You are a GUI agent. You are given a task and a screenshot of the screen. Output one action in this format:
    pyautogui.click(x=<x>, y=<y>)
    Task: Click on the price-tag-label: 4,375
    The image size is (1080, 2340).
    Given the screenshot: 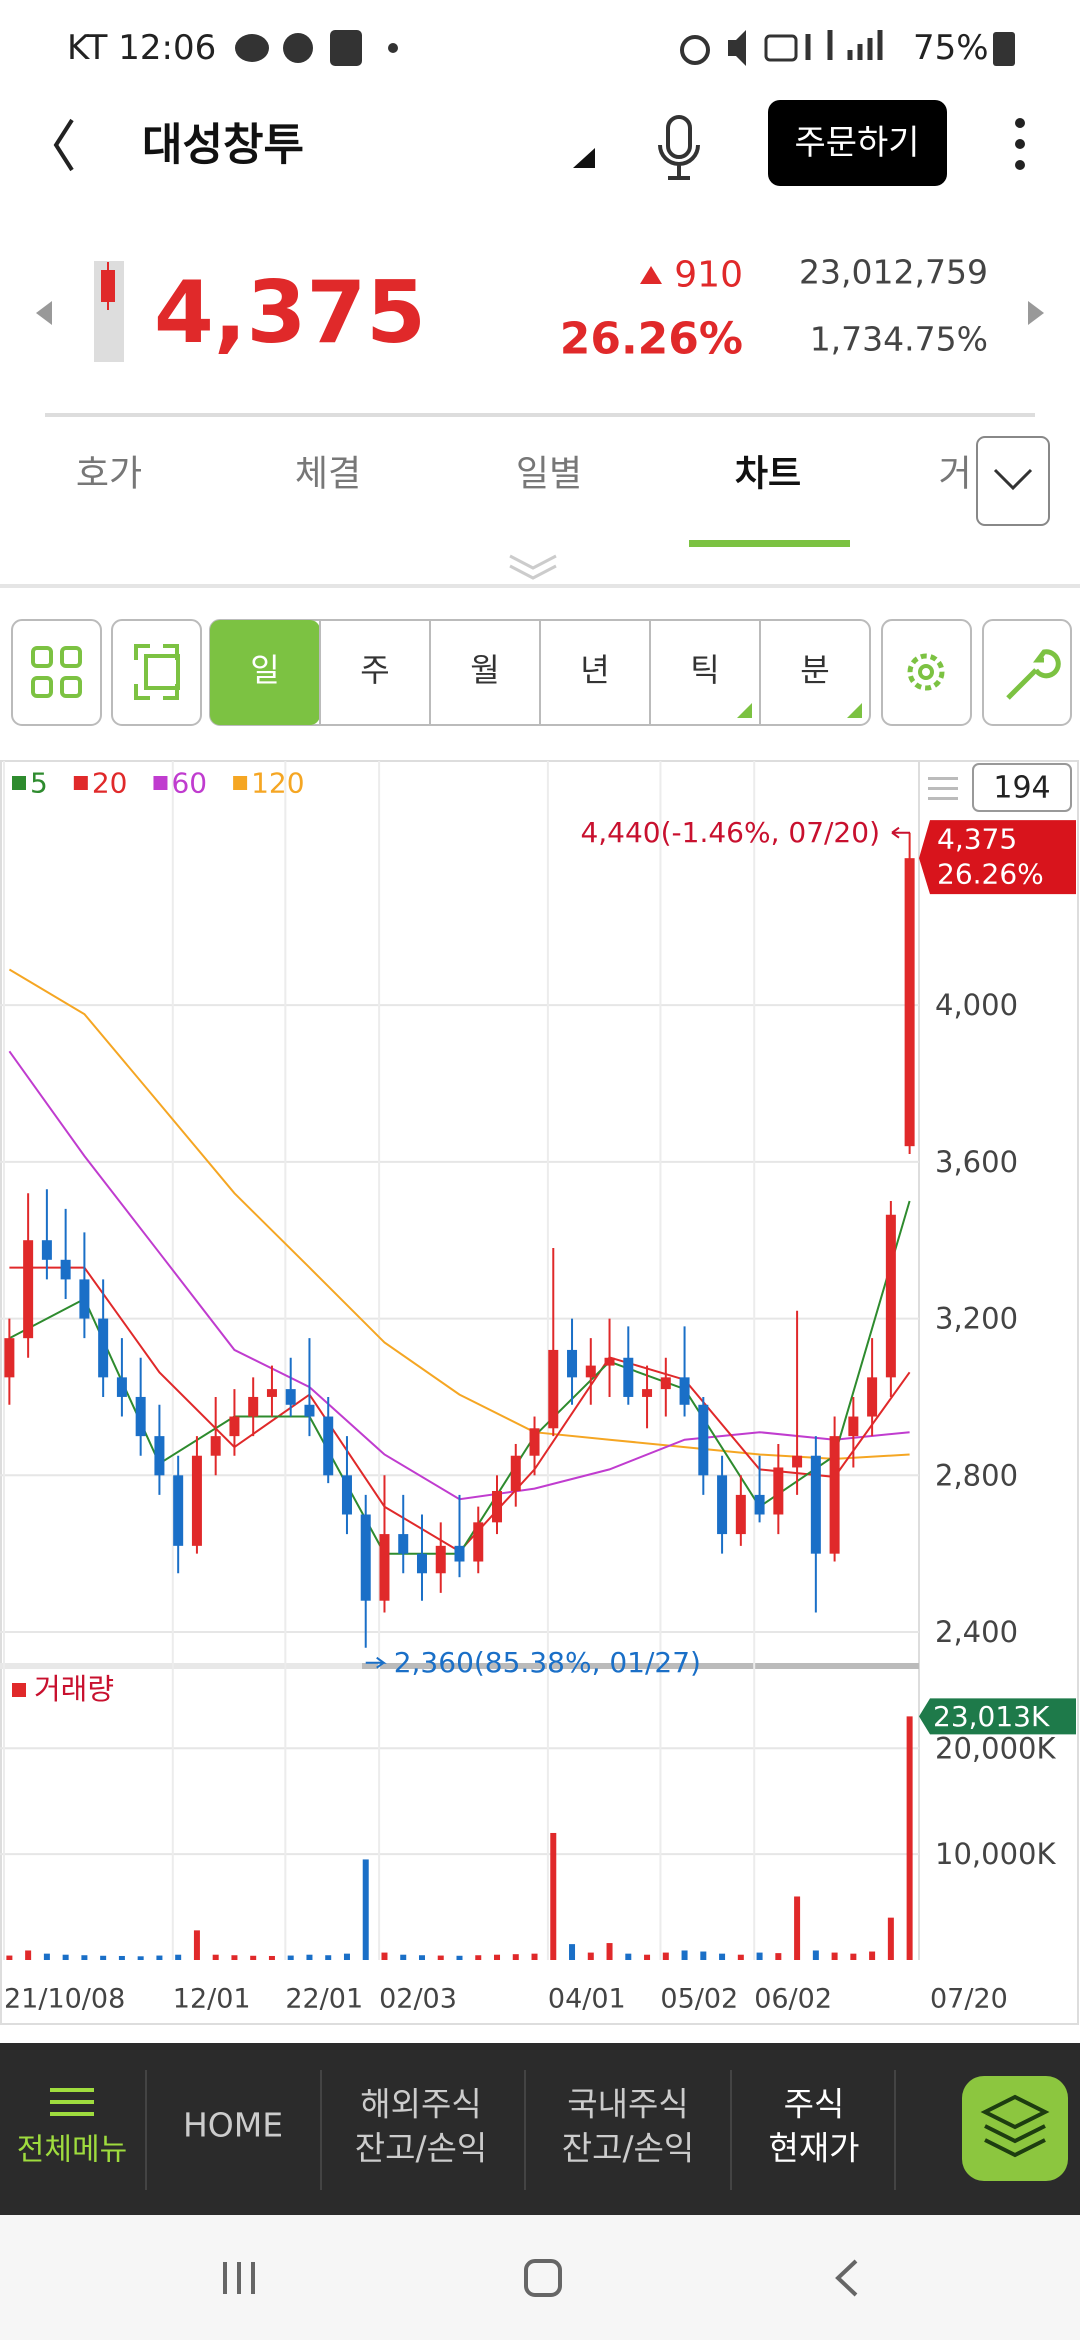 What is the action you would take?
    pyautogui.click(x=977, y=839)
    